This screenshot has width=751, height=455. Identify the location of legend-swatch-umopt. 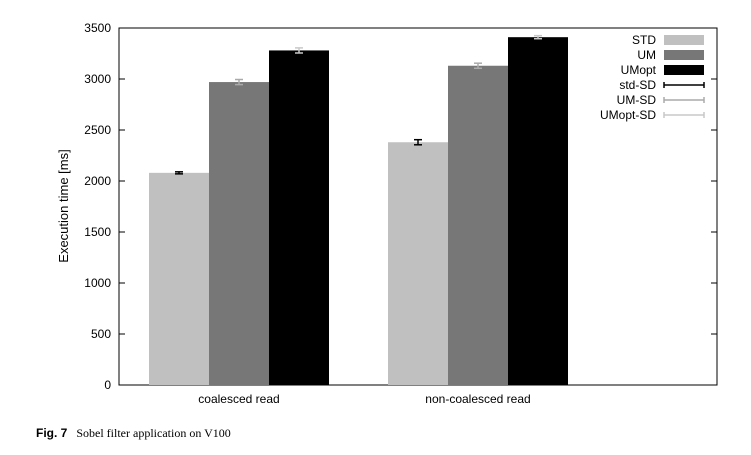
(684, 70).